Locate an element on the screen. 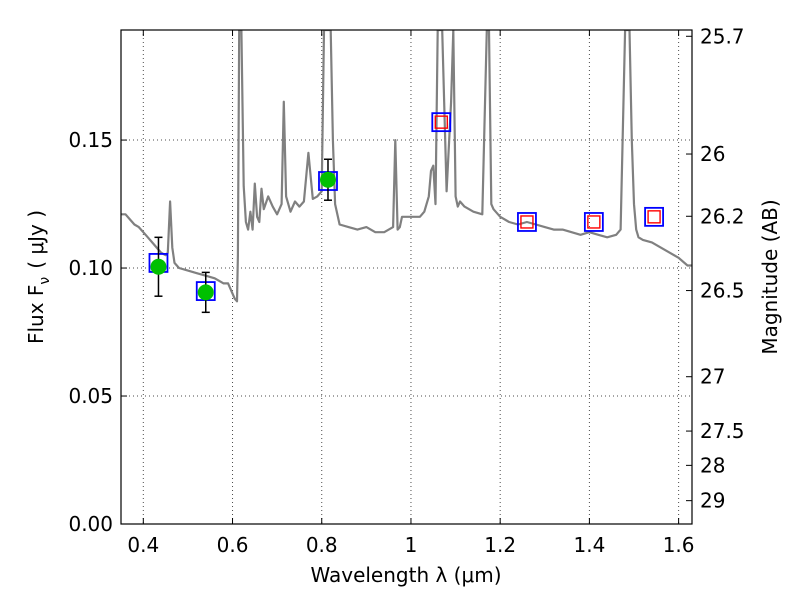 This screenshot has width=800, height=604. x-axis-title: Wavelength λ (μm) is located at coordinates (405, 575).